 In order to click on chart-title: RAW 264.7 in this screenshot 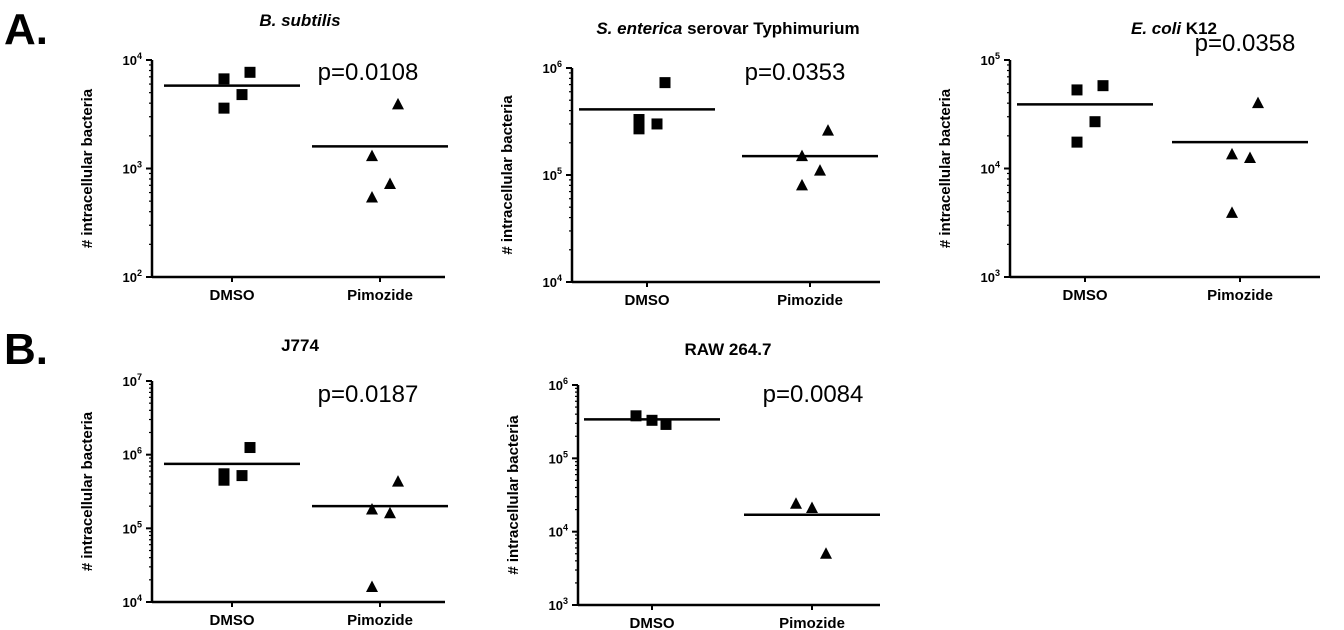, I will do `click(728, 349)`.